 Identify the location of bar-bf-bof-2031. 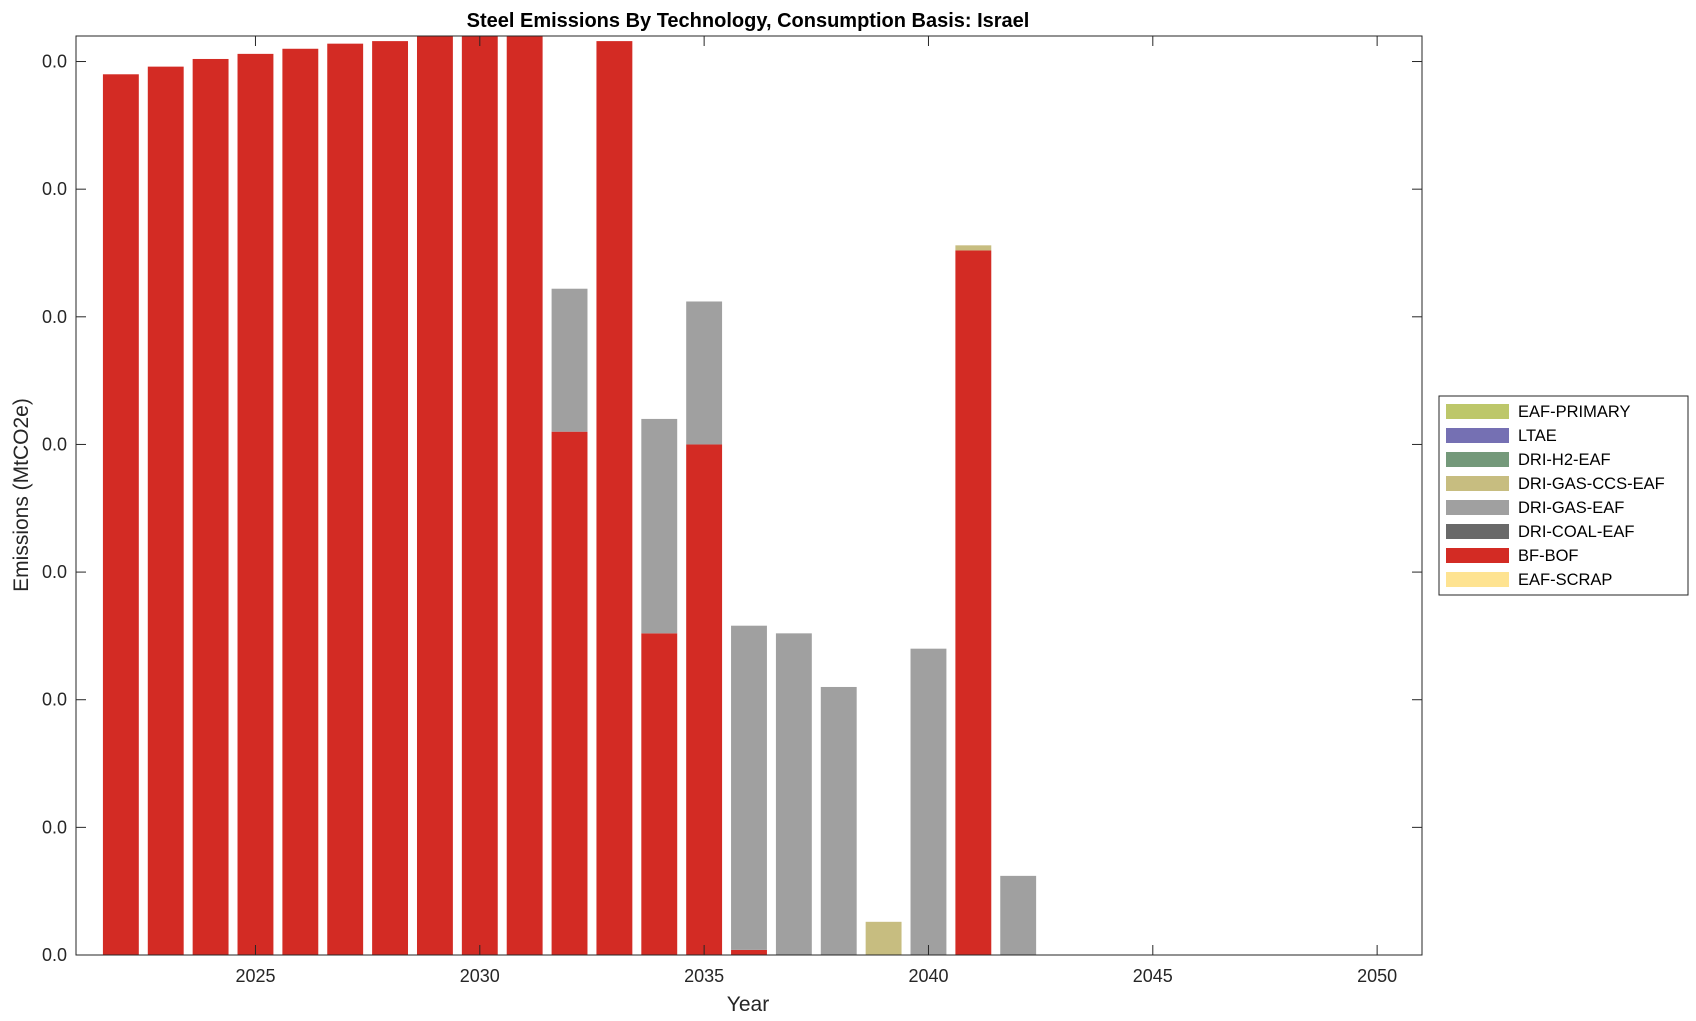
(524, 495).